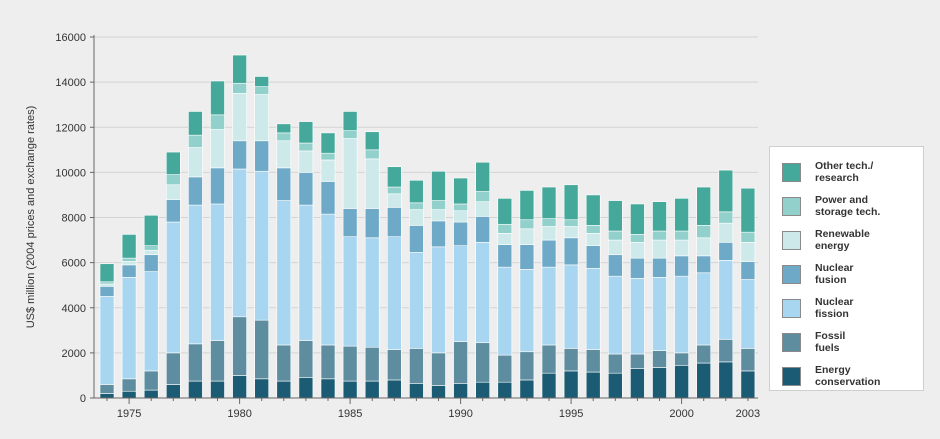  Describe the element at coordinates (852, 376) in the screenshot. I see `legend-item: Energy conservation` at that location.